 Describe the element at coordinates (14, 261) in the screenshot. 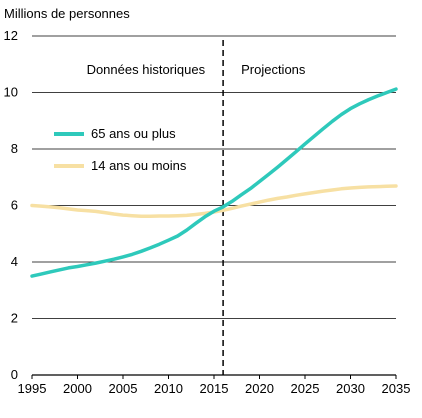

I see `y-tick-label: 4` at that location.